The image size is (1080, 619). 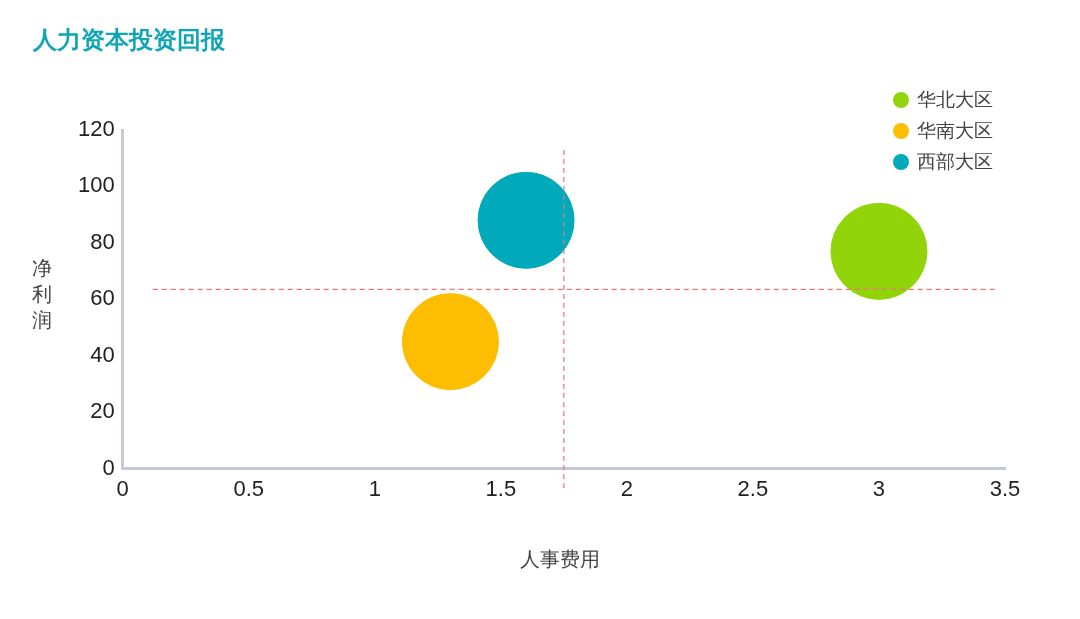 I want to click on legend-label: 西部大区, so click(x=955, y=161).